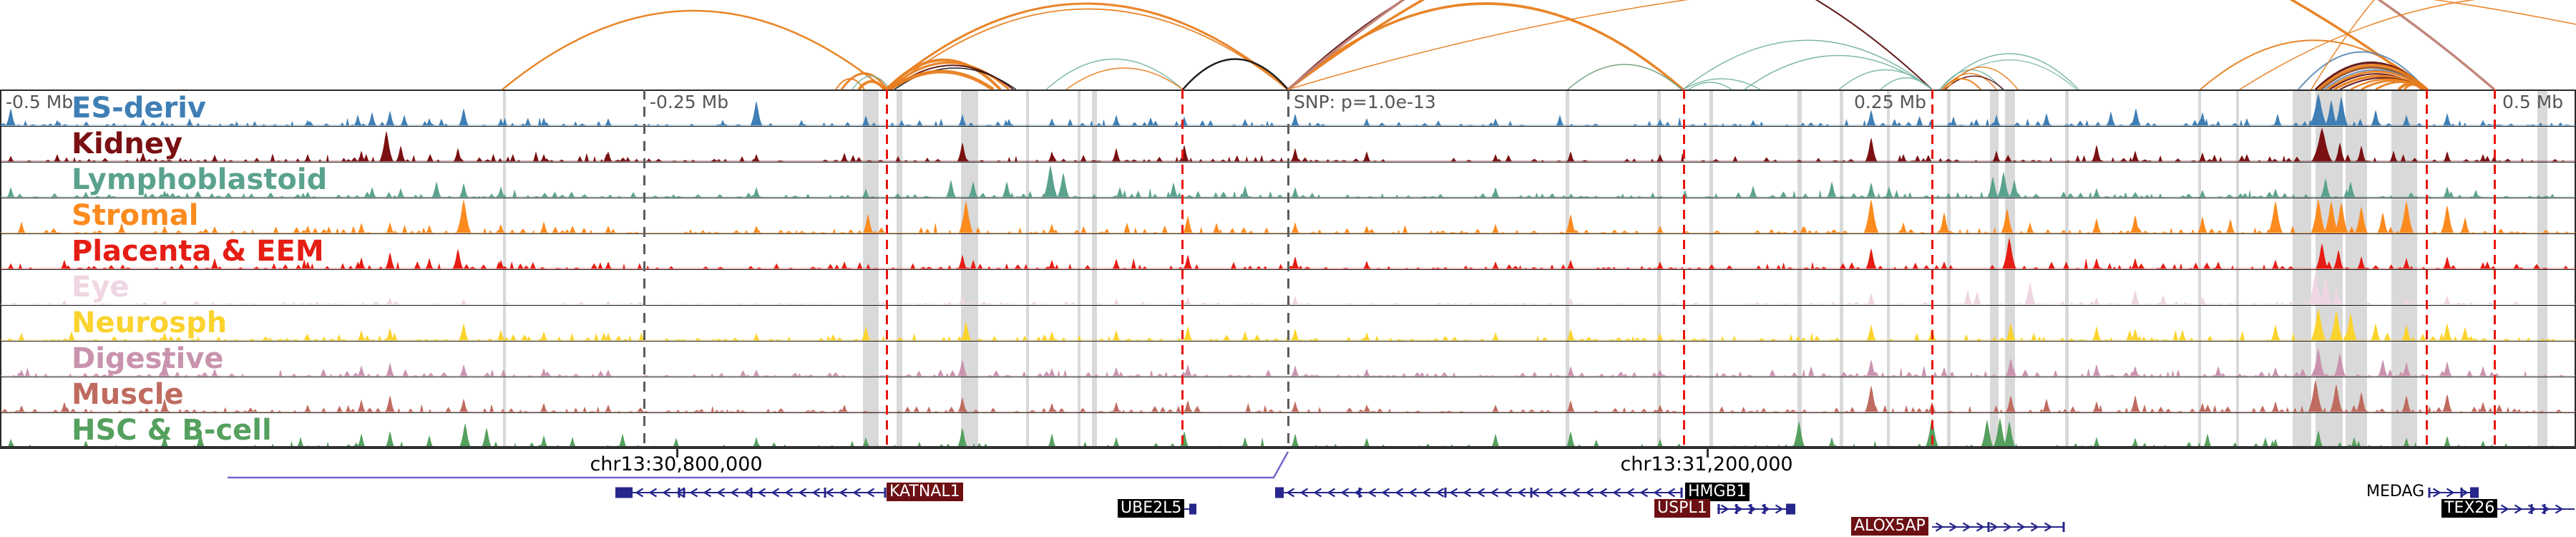 The image size is (2576, 537). What do you see at coordinates (1889, 102) in the screenshot?
I see `axis-tick-label: 0.25 Mb` at bounding box center [1889, 102].